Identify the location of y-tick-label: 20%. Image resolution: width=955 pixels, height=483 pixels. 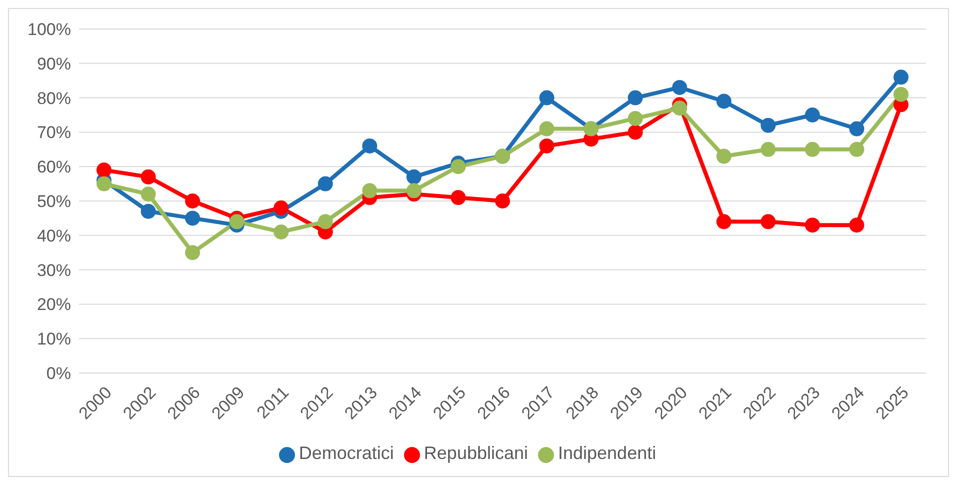
(53, 304).